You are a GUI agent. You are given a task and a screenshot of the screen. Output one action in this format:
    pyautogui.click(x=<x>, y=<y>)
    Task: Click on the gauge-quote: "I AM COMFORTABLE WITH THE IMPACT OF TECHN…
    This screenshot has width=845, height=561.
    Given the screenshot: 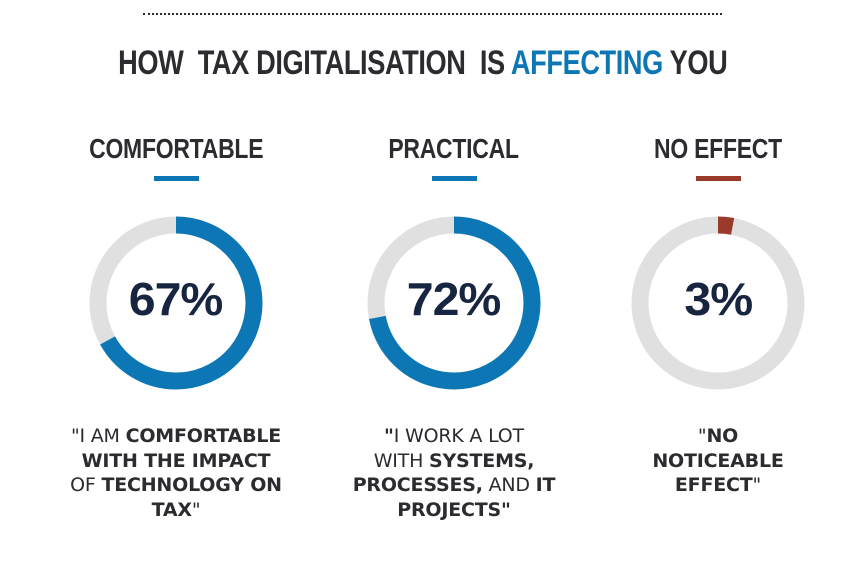 What is the action you would take?
    pyautogui.click(x=176, y=473)
    